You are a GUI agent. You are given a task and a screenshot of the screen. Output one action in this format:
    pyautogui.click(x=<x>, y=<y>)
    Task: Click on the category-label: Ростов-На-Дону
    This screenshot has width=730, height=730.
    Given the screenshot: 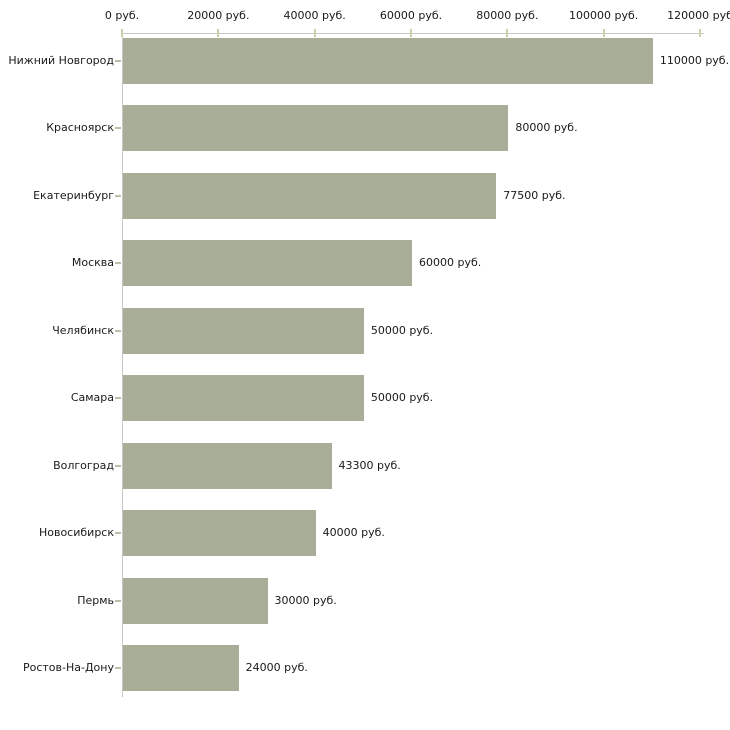 What is the action you would take?
    pyautogui.click(x=68, y=667)
    